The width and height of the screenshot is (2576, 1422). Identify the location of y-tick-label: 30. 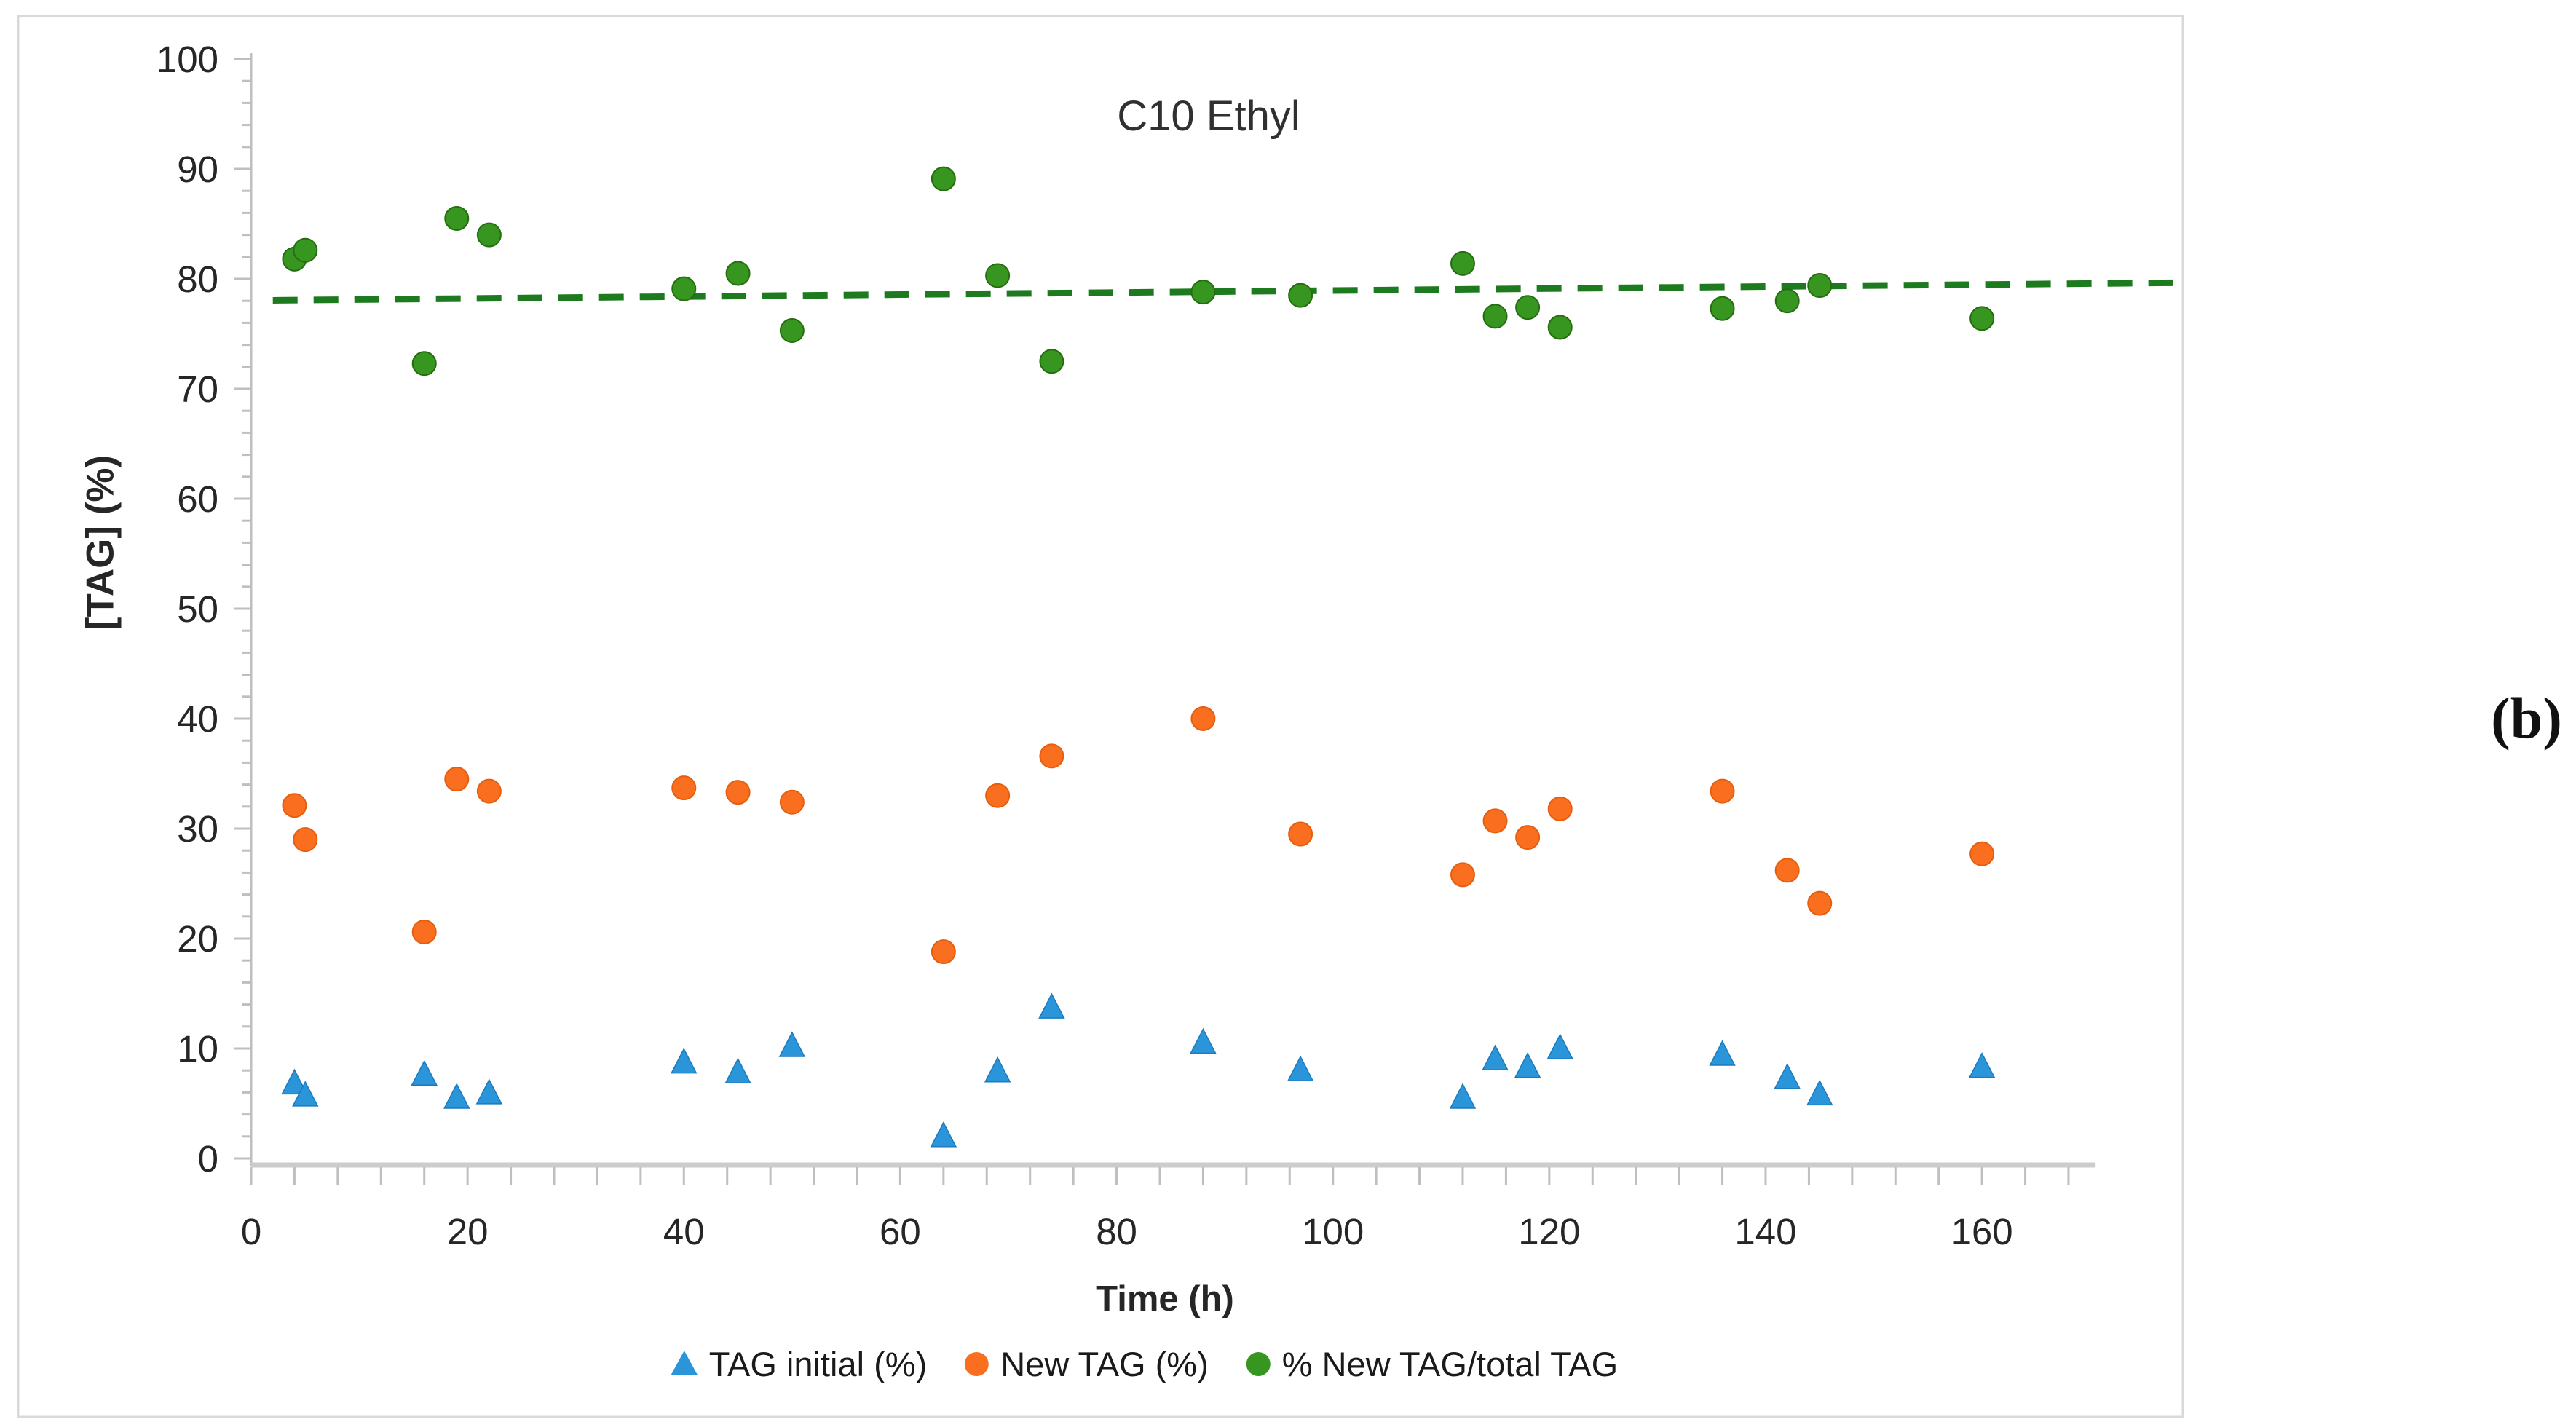
(198, 829).